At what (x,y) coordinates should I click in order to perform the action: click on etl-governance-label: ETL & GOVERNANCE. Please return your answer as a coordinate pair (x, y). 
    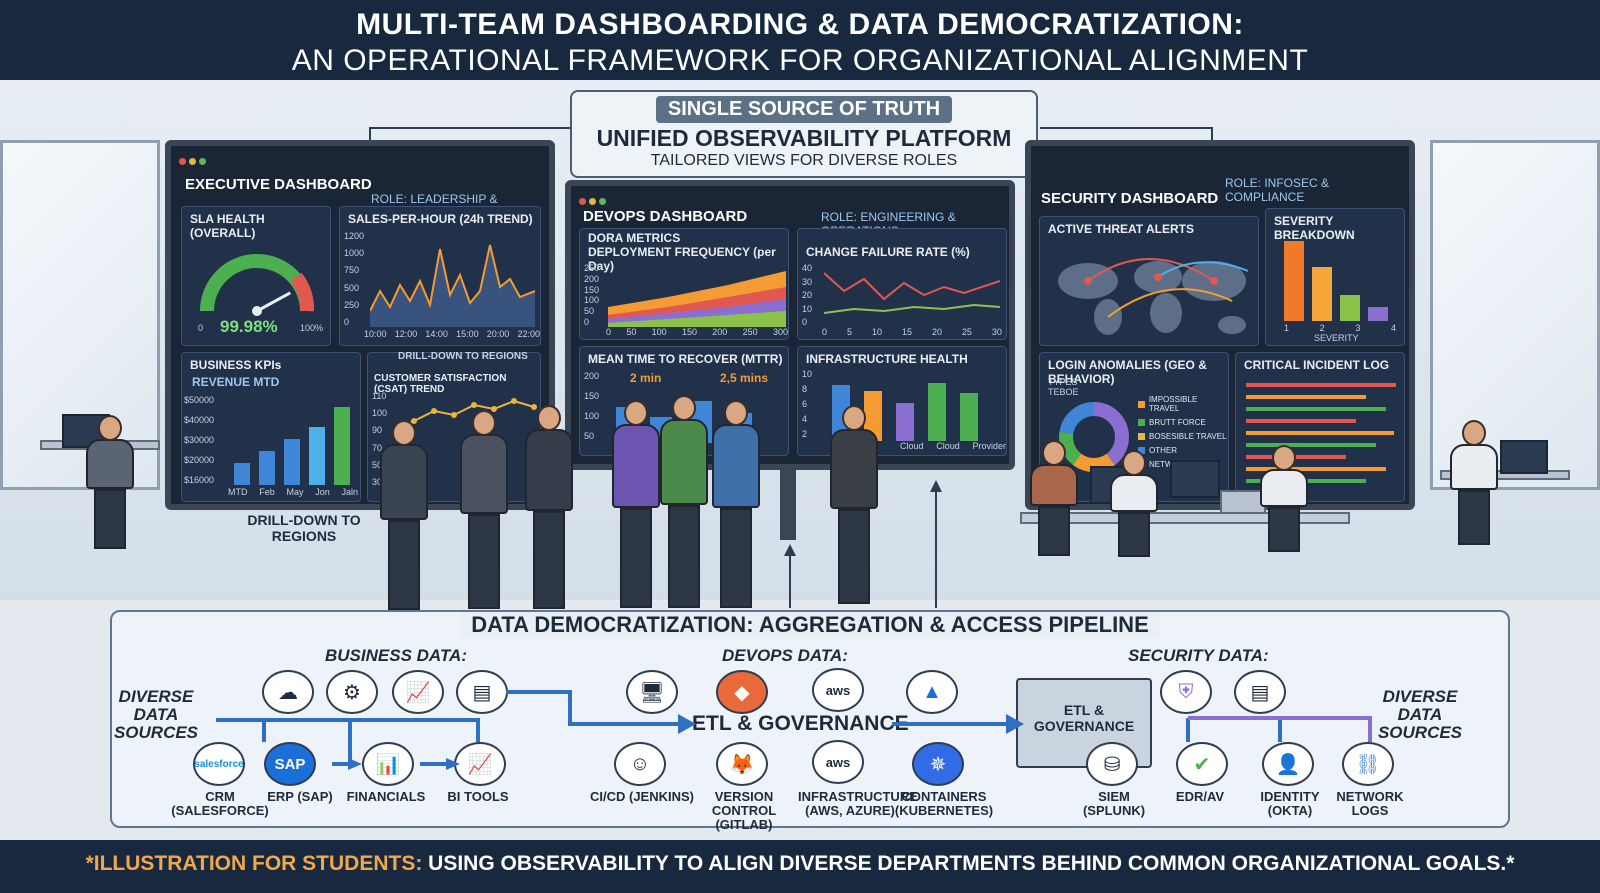
    Looking at the image, I should click on (800, 723).